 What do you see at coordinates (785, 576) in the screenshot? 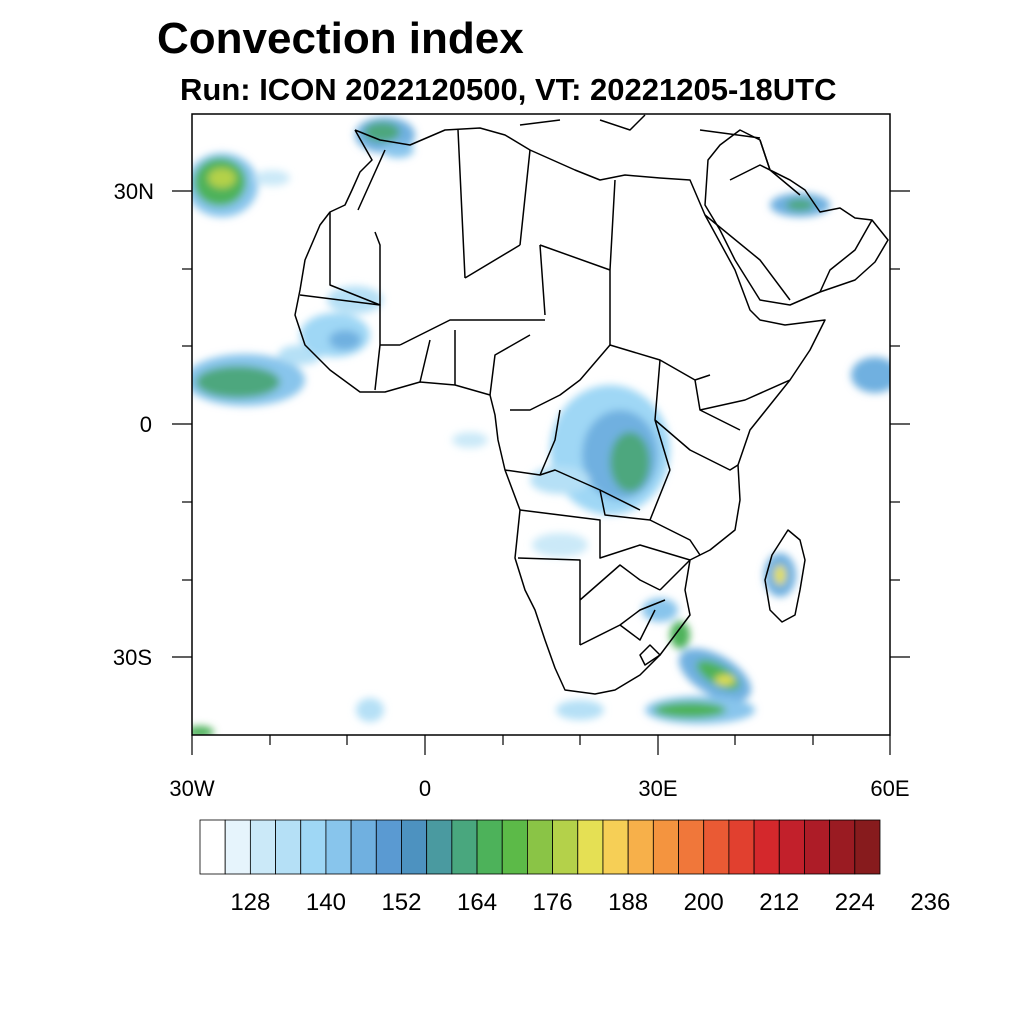
I see `madagascar-coastline` at bounding box center [785, 576].